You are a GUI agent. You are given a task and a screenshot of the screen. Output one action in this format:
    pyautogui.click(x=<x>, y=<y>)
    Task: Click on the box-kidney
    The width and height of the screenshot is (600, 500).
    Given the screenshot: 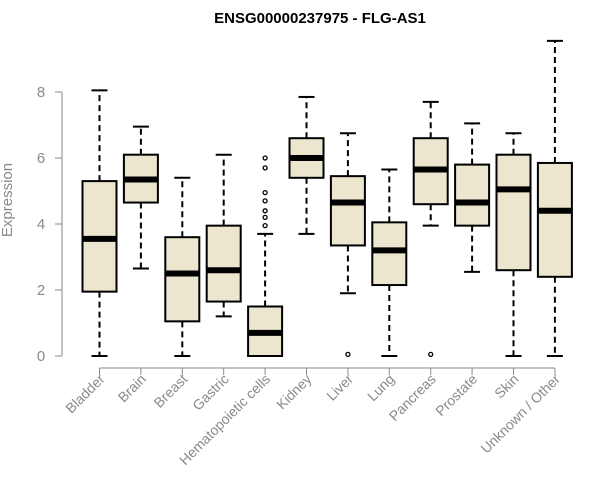 What is the action you would take?
    pyautogui.click(x=306, y=165)
    